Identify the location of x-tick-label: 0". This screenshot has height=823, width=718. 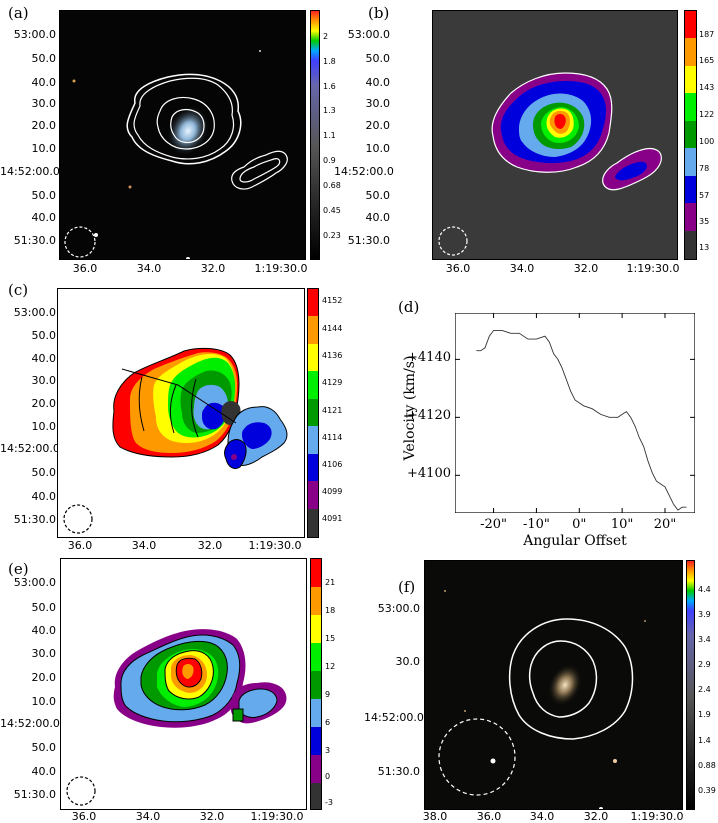
(579, 524).